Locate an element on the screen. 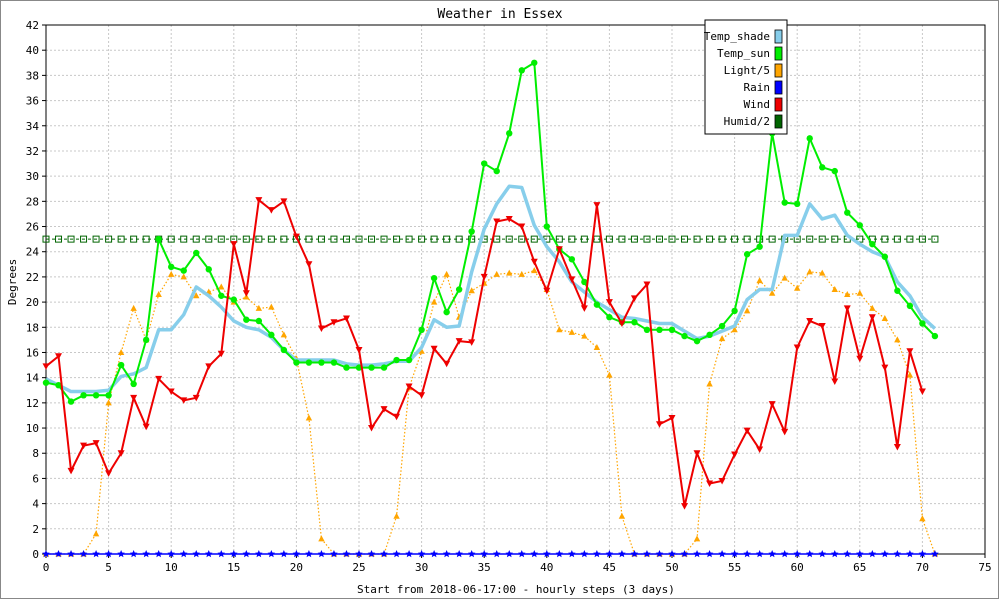  y-tick-label: 12 is located at coordinates (32, 403).